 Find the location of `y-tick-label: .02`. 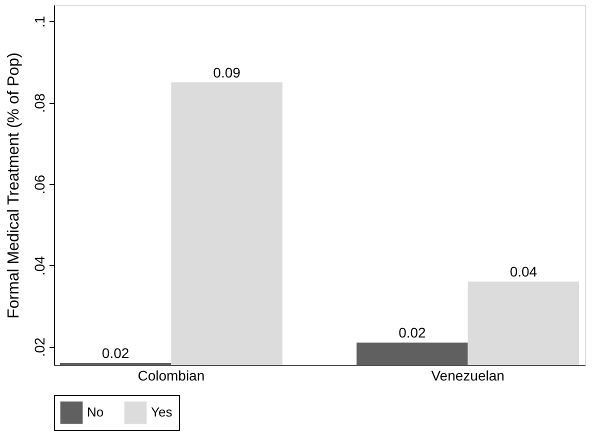

y-tick-label: .02 is located at coordinates (40, 347).